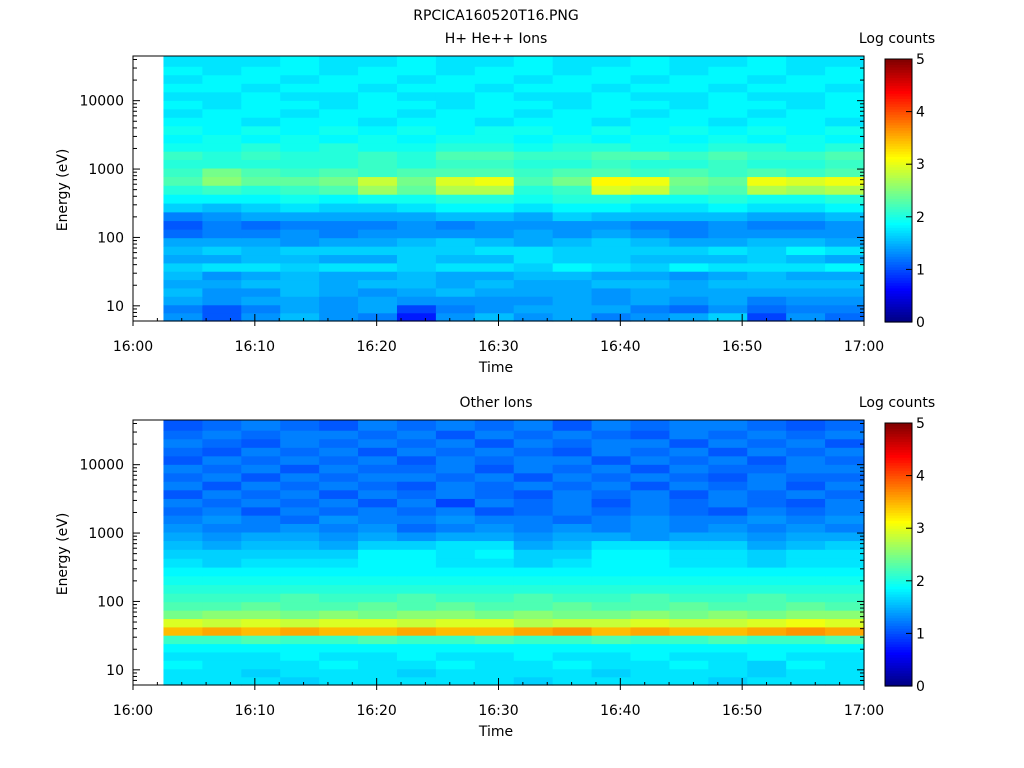 The width and height of the screenshot is (1024, 768). I want to click on x-tick-label: 16:40, so click(620, 347).